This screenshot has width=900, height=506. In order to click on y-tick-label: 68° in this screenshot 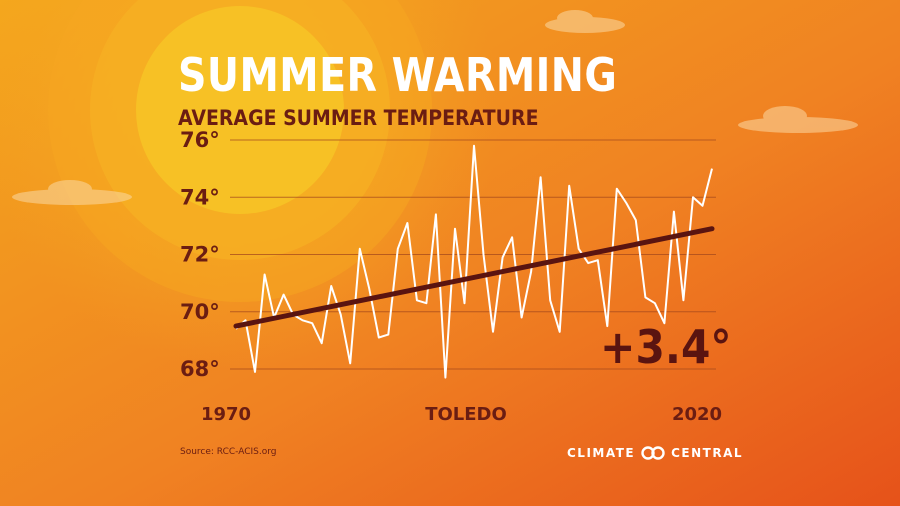, I will do `click(200, 369)`.